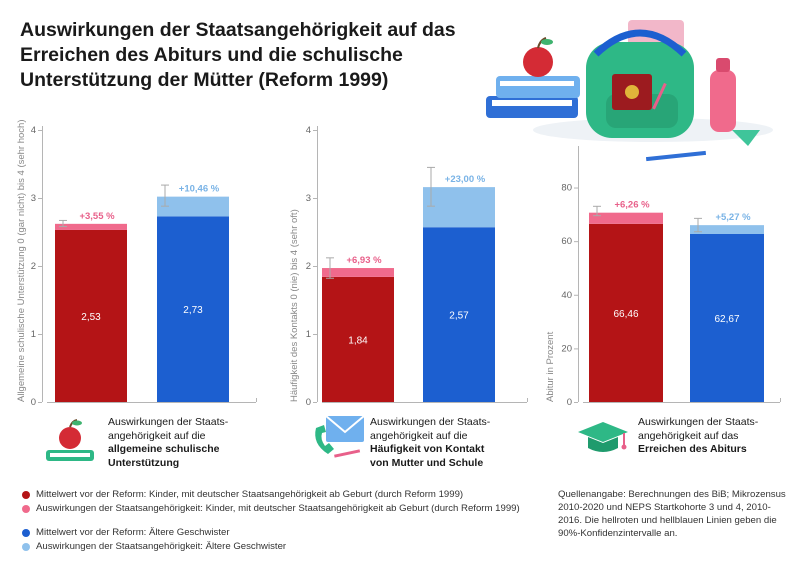  I want to click on bar-value-label: 2,57, so click(459, 316).